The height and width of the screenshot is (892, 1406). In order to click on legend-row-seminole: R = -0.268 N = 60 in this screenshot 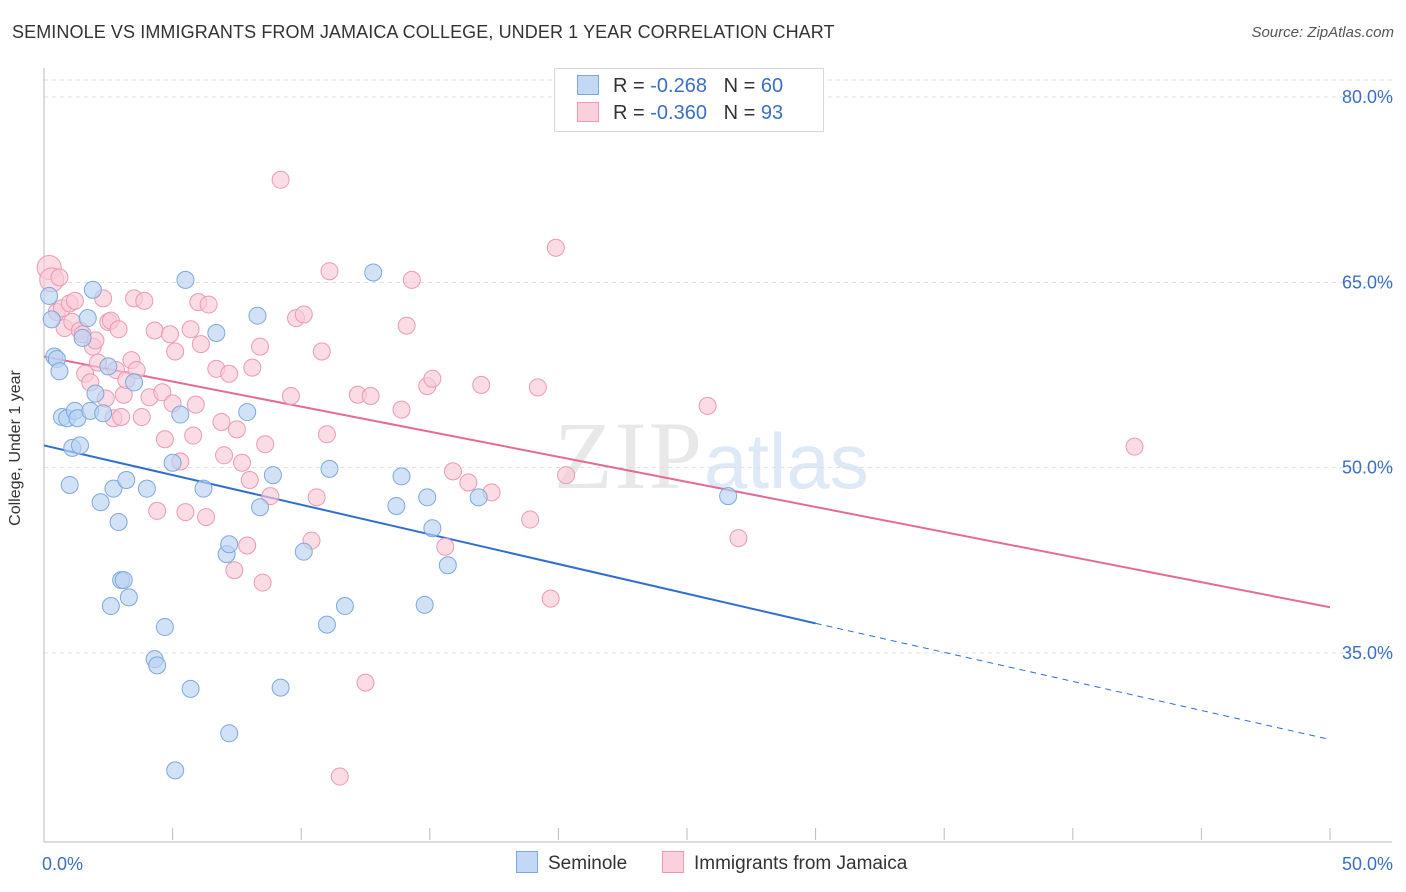, I will do `click(680, 88)`.